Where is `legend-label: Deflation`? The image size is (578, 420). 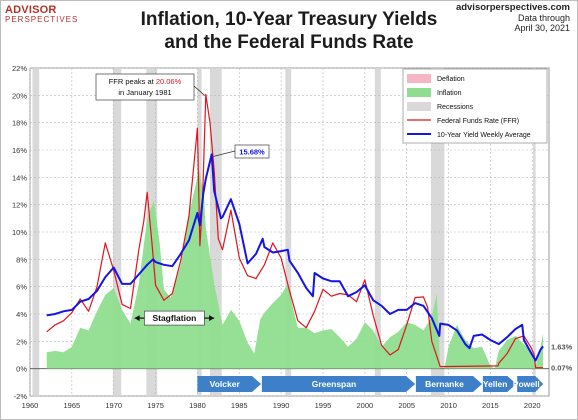 legend-label: Deflation is located at coordinates (451, 79).